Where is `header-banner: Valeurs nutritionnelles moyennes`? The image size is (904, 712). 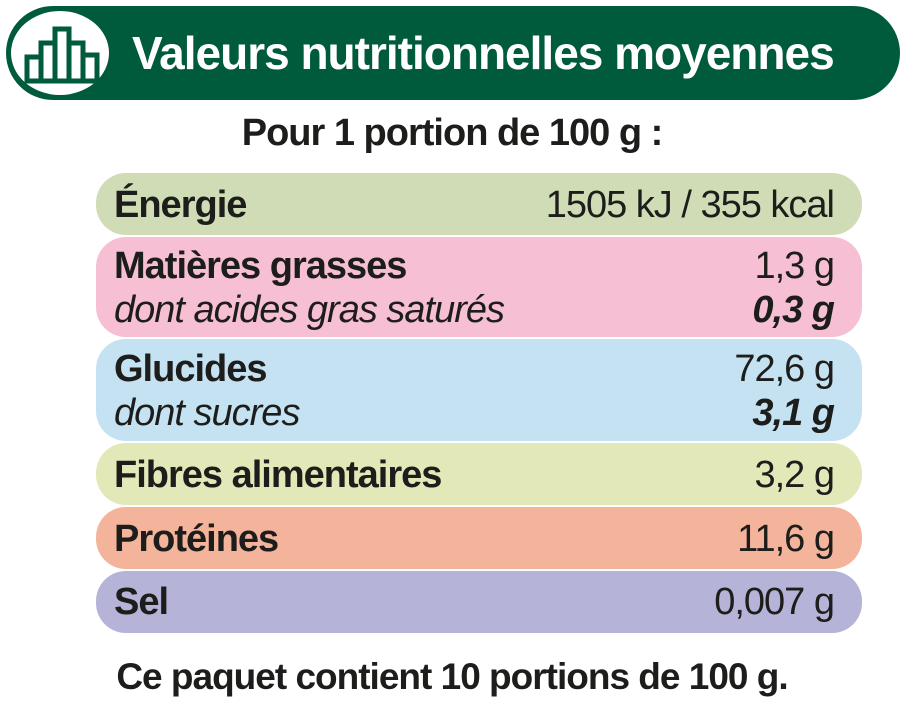
header-banner: Valeurs nutritionnelles moyennes is located at coordinates (453, 53).